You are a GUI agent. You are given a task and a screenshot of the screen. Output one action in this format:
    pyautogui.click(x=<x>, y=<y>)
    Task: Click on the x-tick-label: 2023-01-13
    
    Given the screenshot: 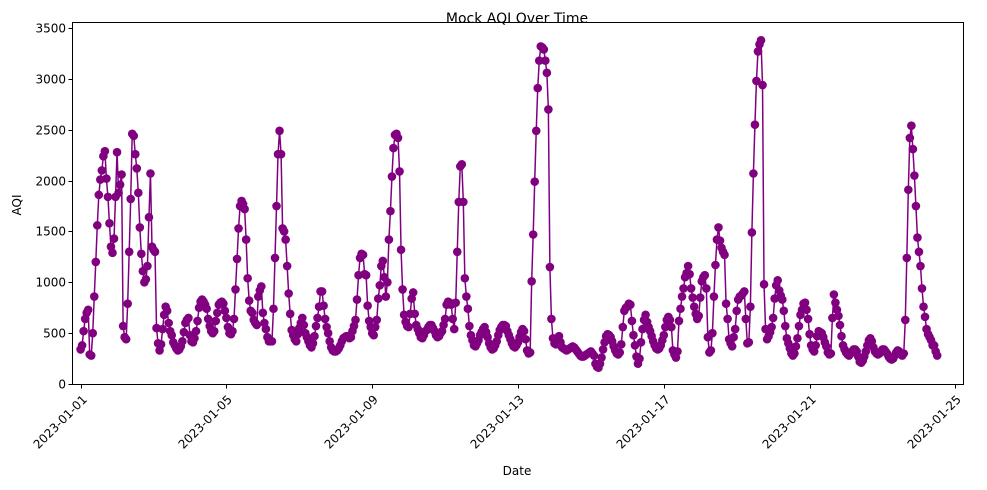 What is the action you would take?
    pyautogui.click(x=497, y=421)
    